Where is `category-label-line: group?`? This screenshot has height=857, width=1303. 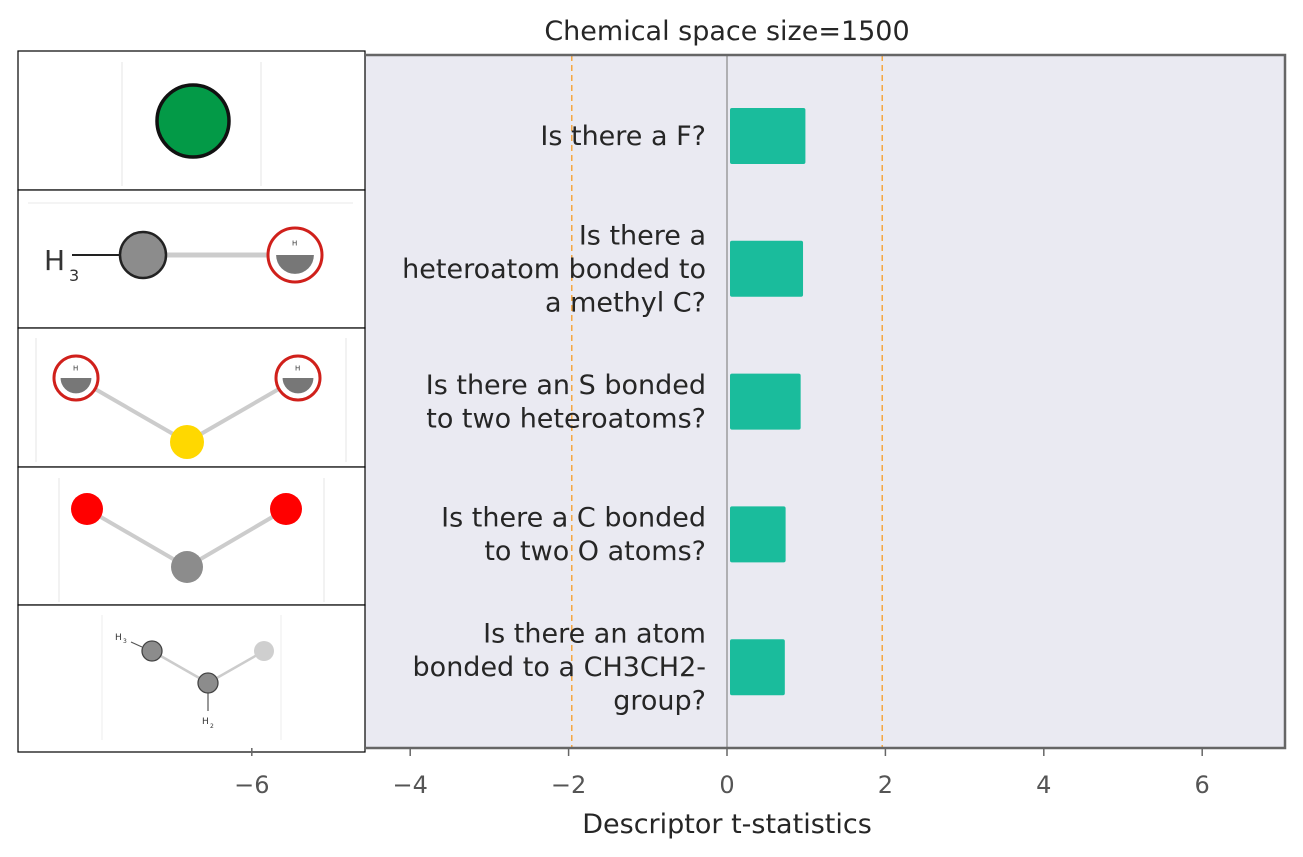 category-label-line: group? is located at coordinates (659, 701).